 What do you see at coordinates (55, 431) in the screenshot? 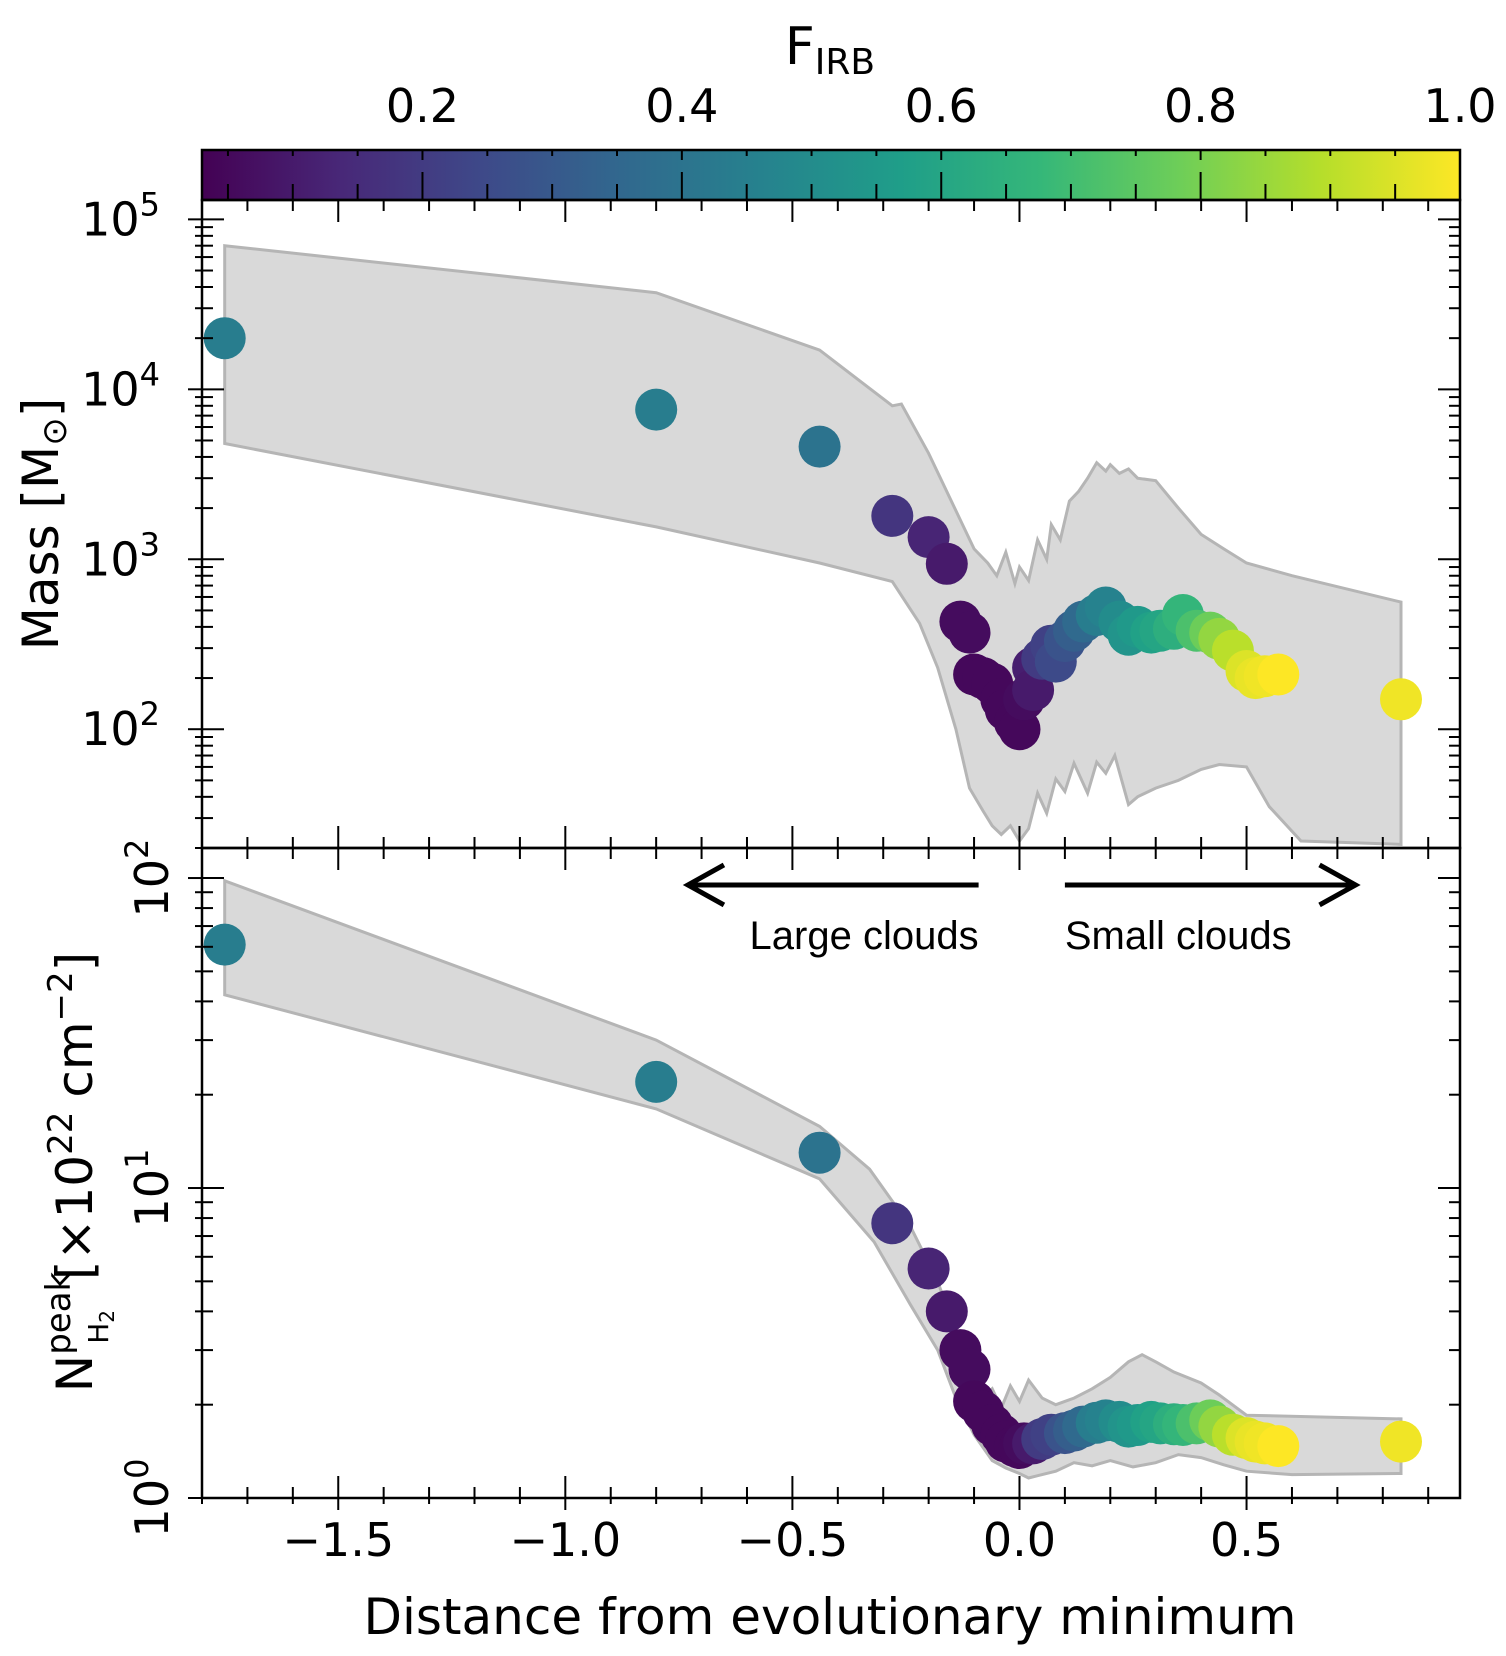
I see `mass-y-axis-title-symbol: ⊙` at bounding box center [55, 431].